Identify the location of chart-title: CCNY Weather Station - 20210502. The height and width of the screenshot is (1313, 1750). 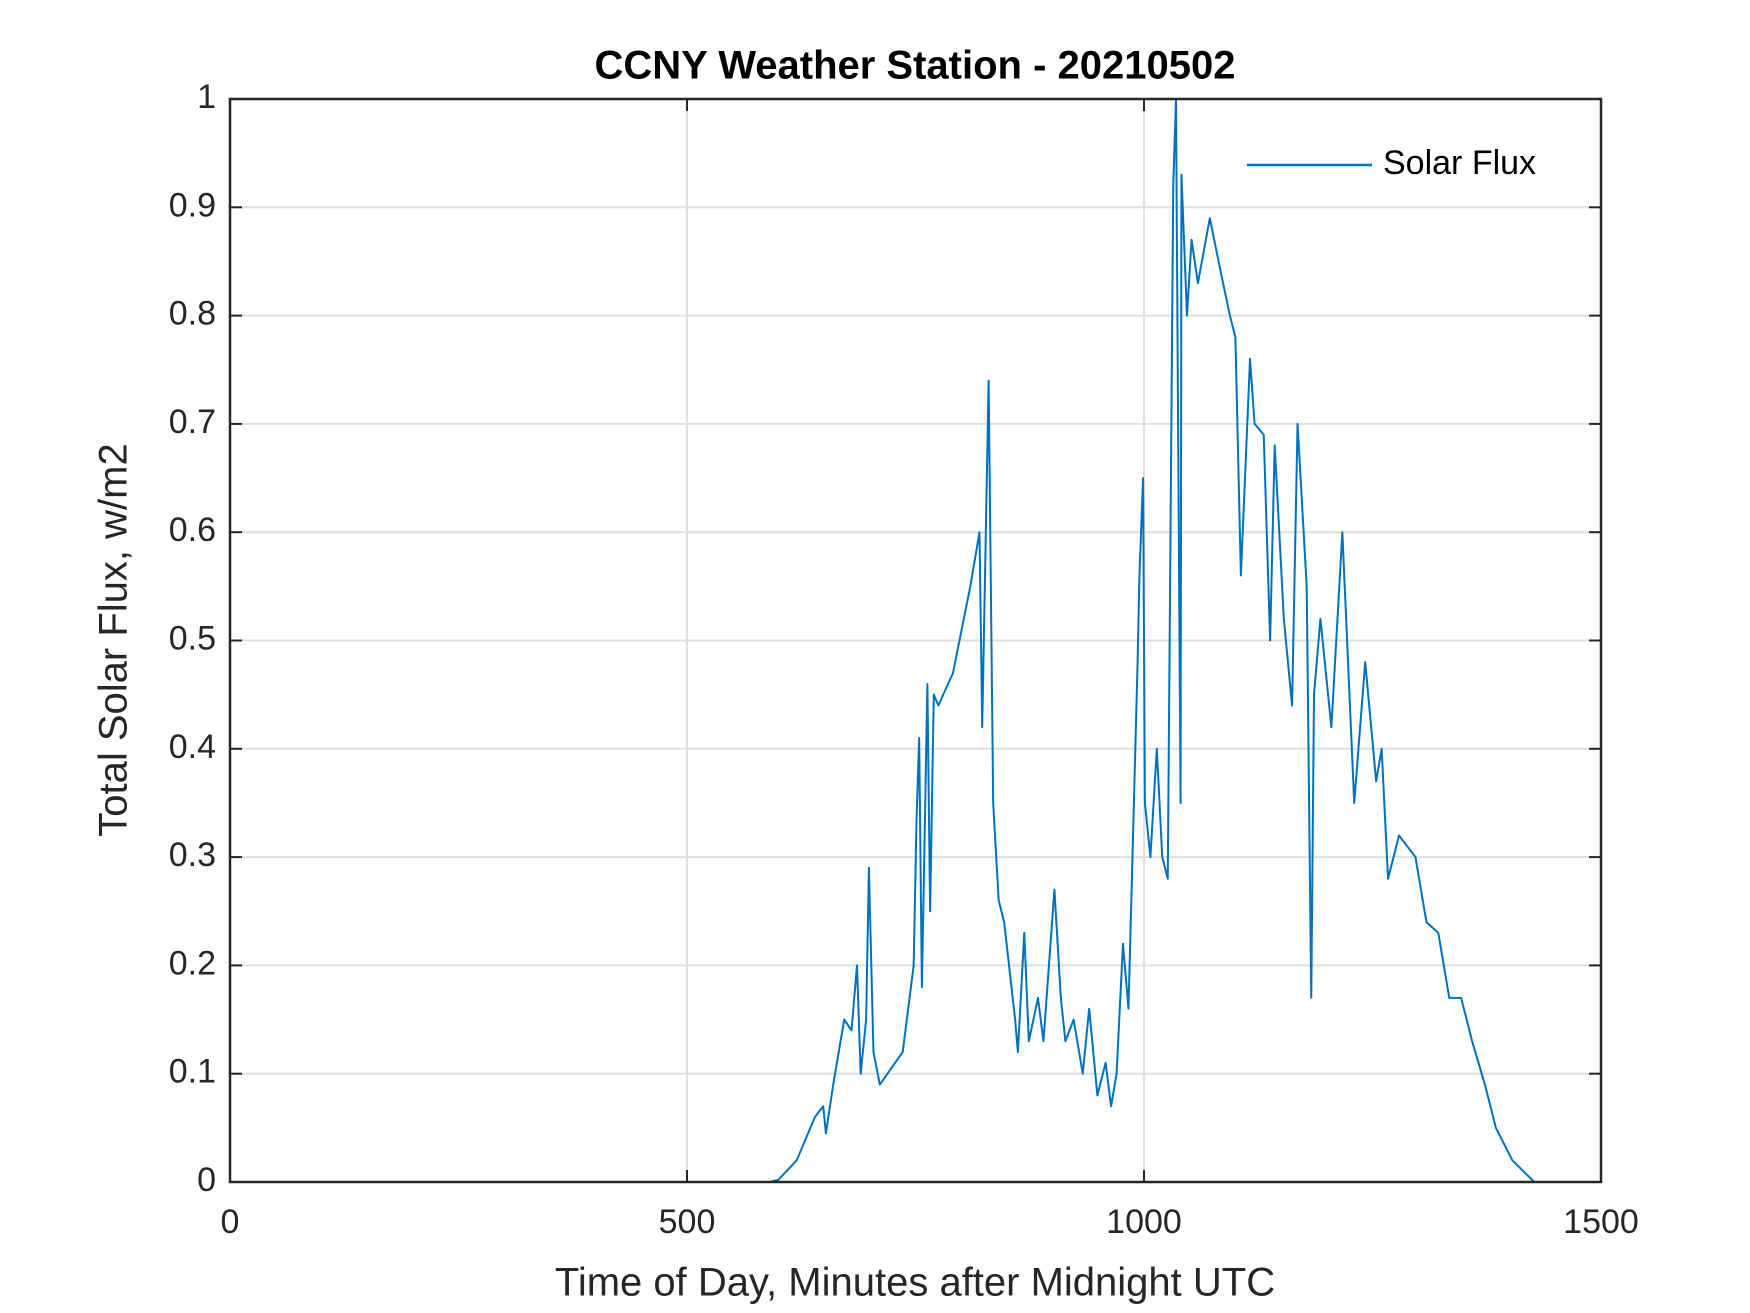
(915, 66).